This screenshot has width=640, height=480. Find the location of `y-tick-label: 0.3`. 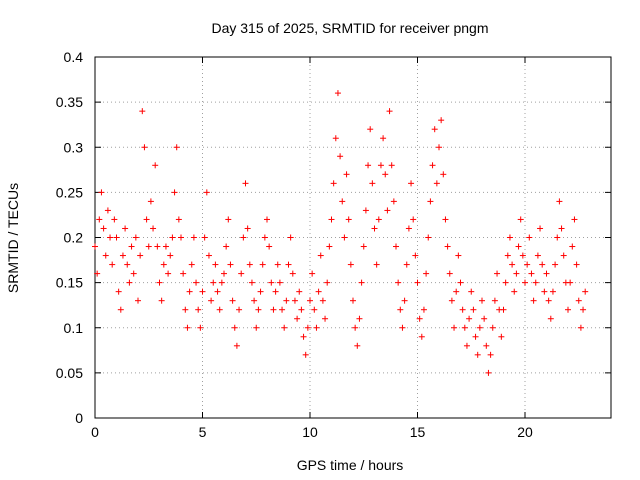

y-tick-label: 0.3 is located at coordinates (74, 147).